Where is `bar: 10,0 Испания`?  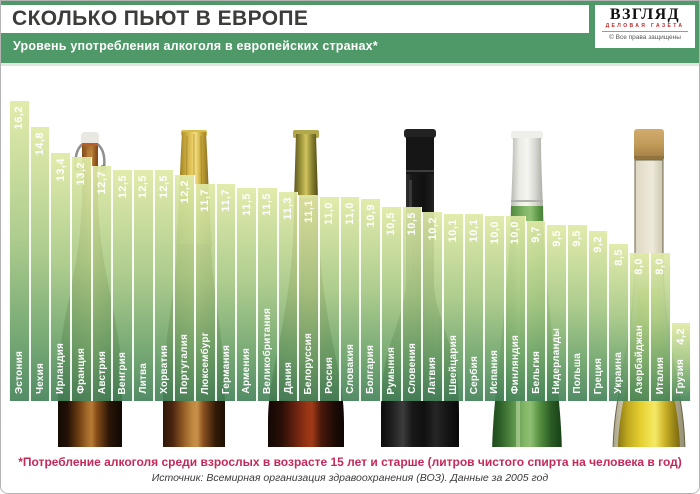
bar: 10,0 Испания is located at coordinates (495, 308).